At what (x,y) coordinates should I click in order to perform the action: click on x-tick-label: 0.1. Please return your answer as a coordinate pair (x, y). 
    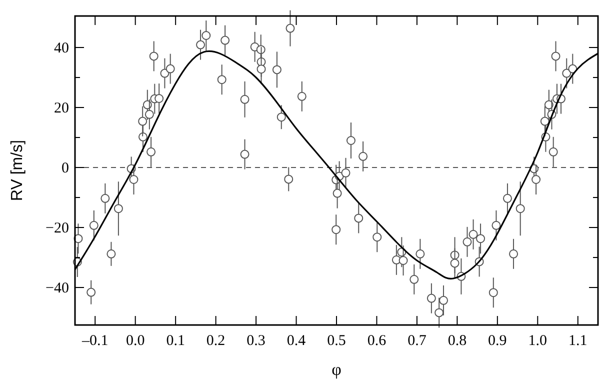
    Looking at the image, I should click on (175, 341).